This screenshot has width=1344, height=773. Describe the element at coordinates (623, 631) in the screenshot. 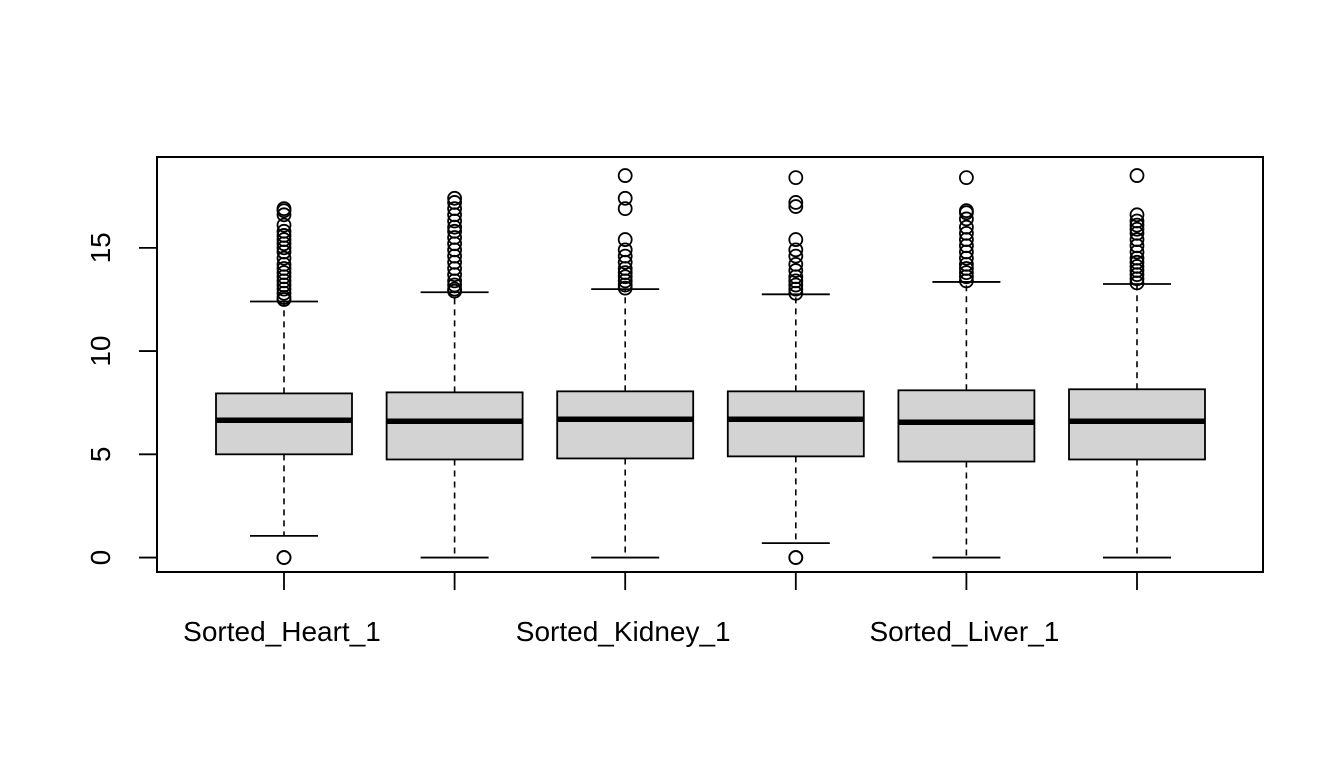

I see `x-tick-label: Sorted_Kidney_1` at that location.